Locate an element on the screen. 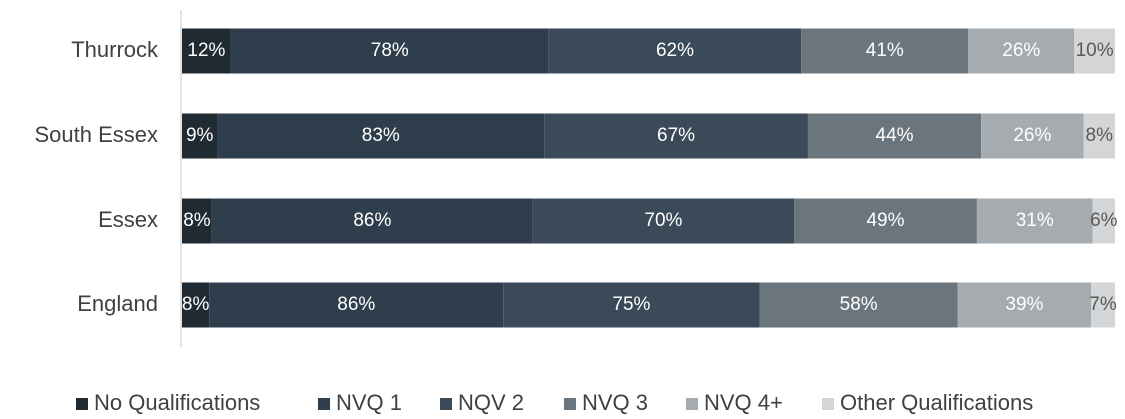  data-label: 39% is located at coordinates (1024, 304).